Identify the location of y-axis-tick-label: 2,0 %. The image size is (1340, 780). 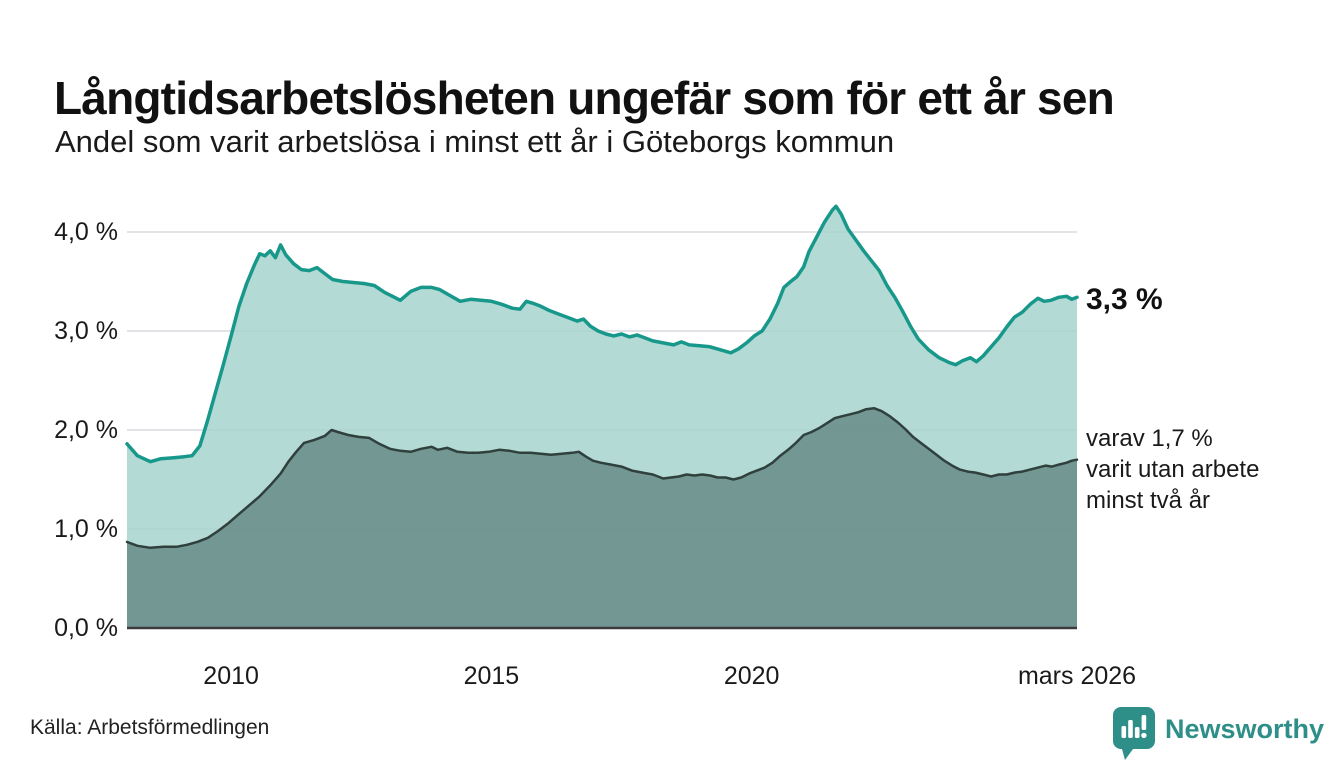
(86, 430).